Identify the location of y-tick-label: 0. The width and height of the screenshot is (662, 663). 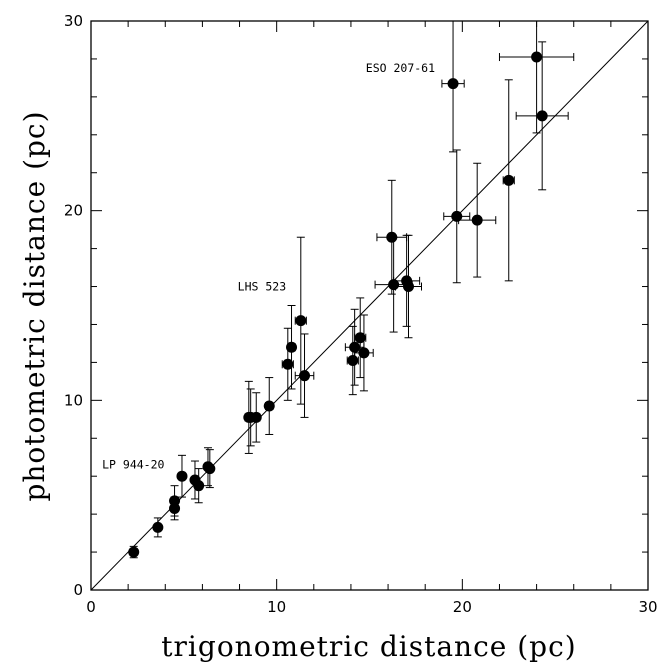
(78, 590).